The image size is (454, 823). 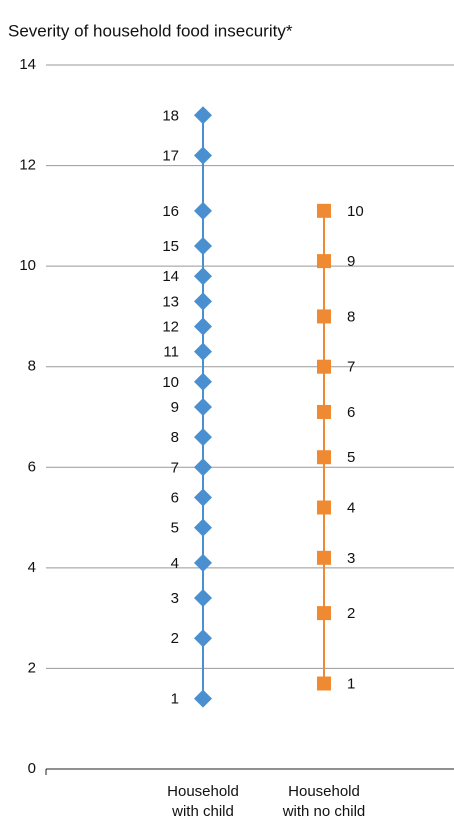 I want to click on point-label: 16, so click(x=170, y=211).